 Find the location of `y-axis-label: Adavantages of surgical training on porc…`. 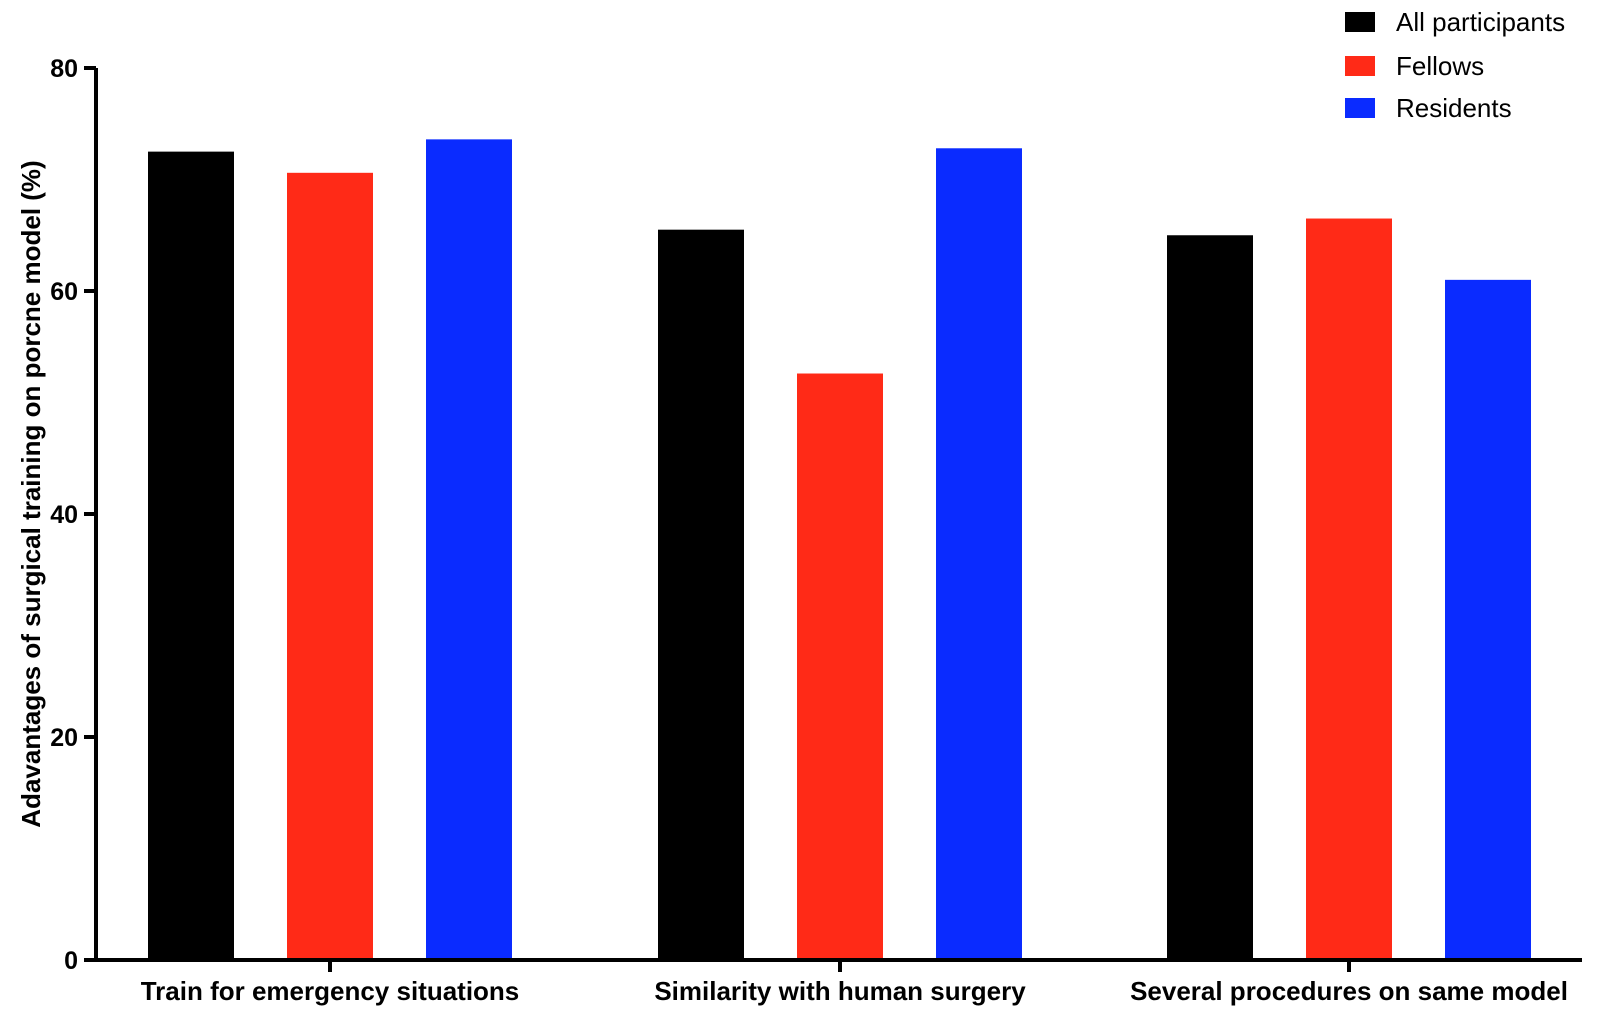

y-axis-label: Adavantages of surgical training on porc… is located at coordinates (31, 493).